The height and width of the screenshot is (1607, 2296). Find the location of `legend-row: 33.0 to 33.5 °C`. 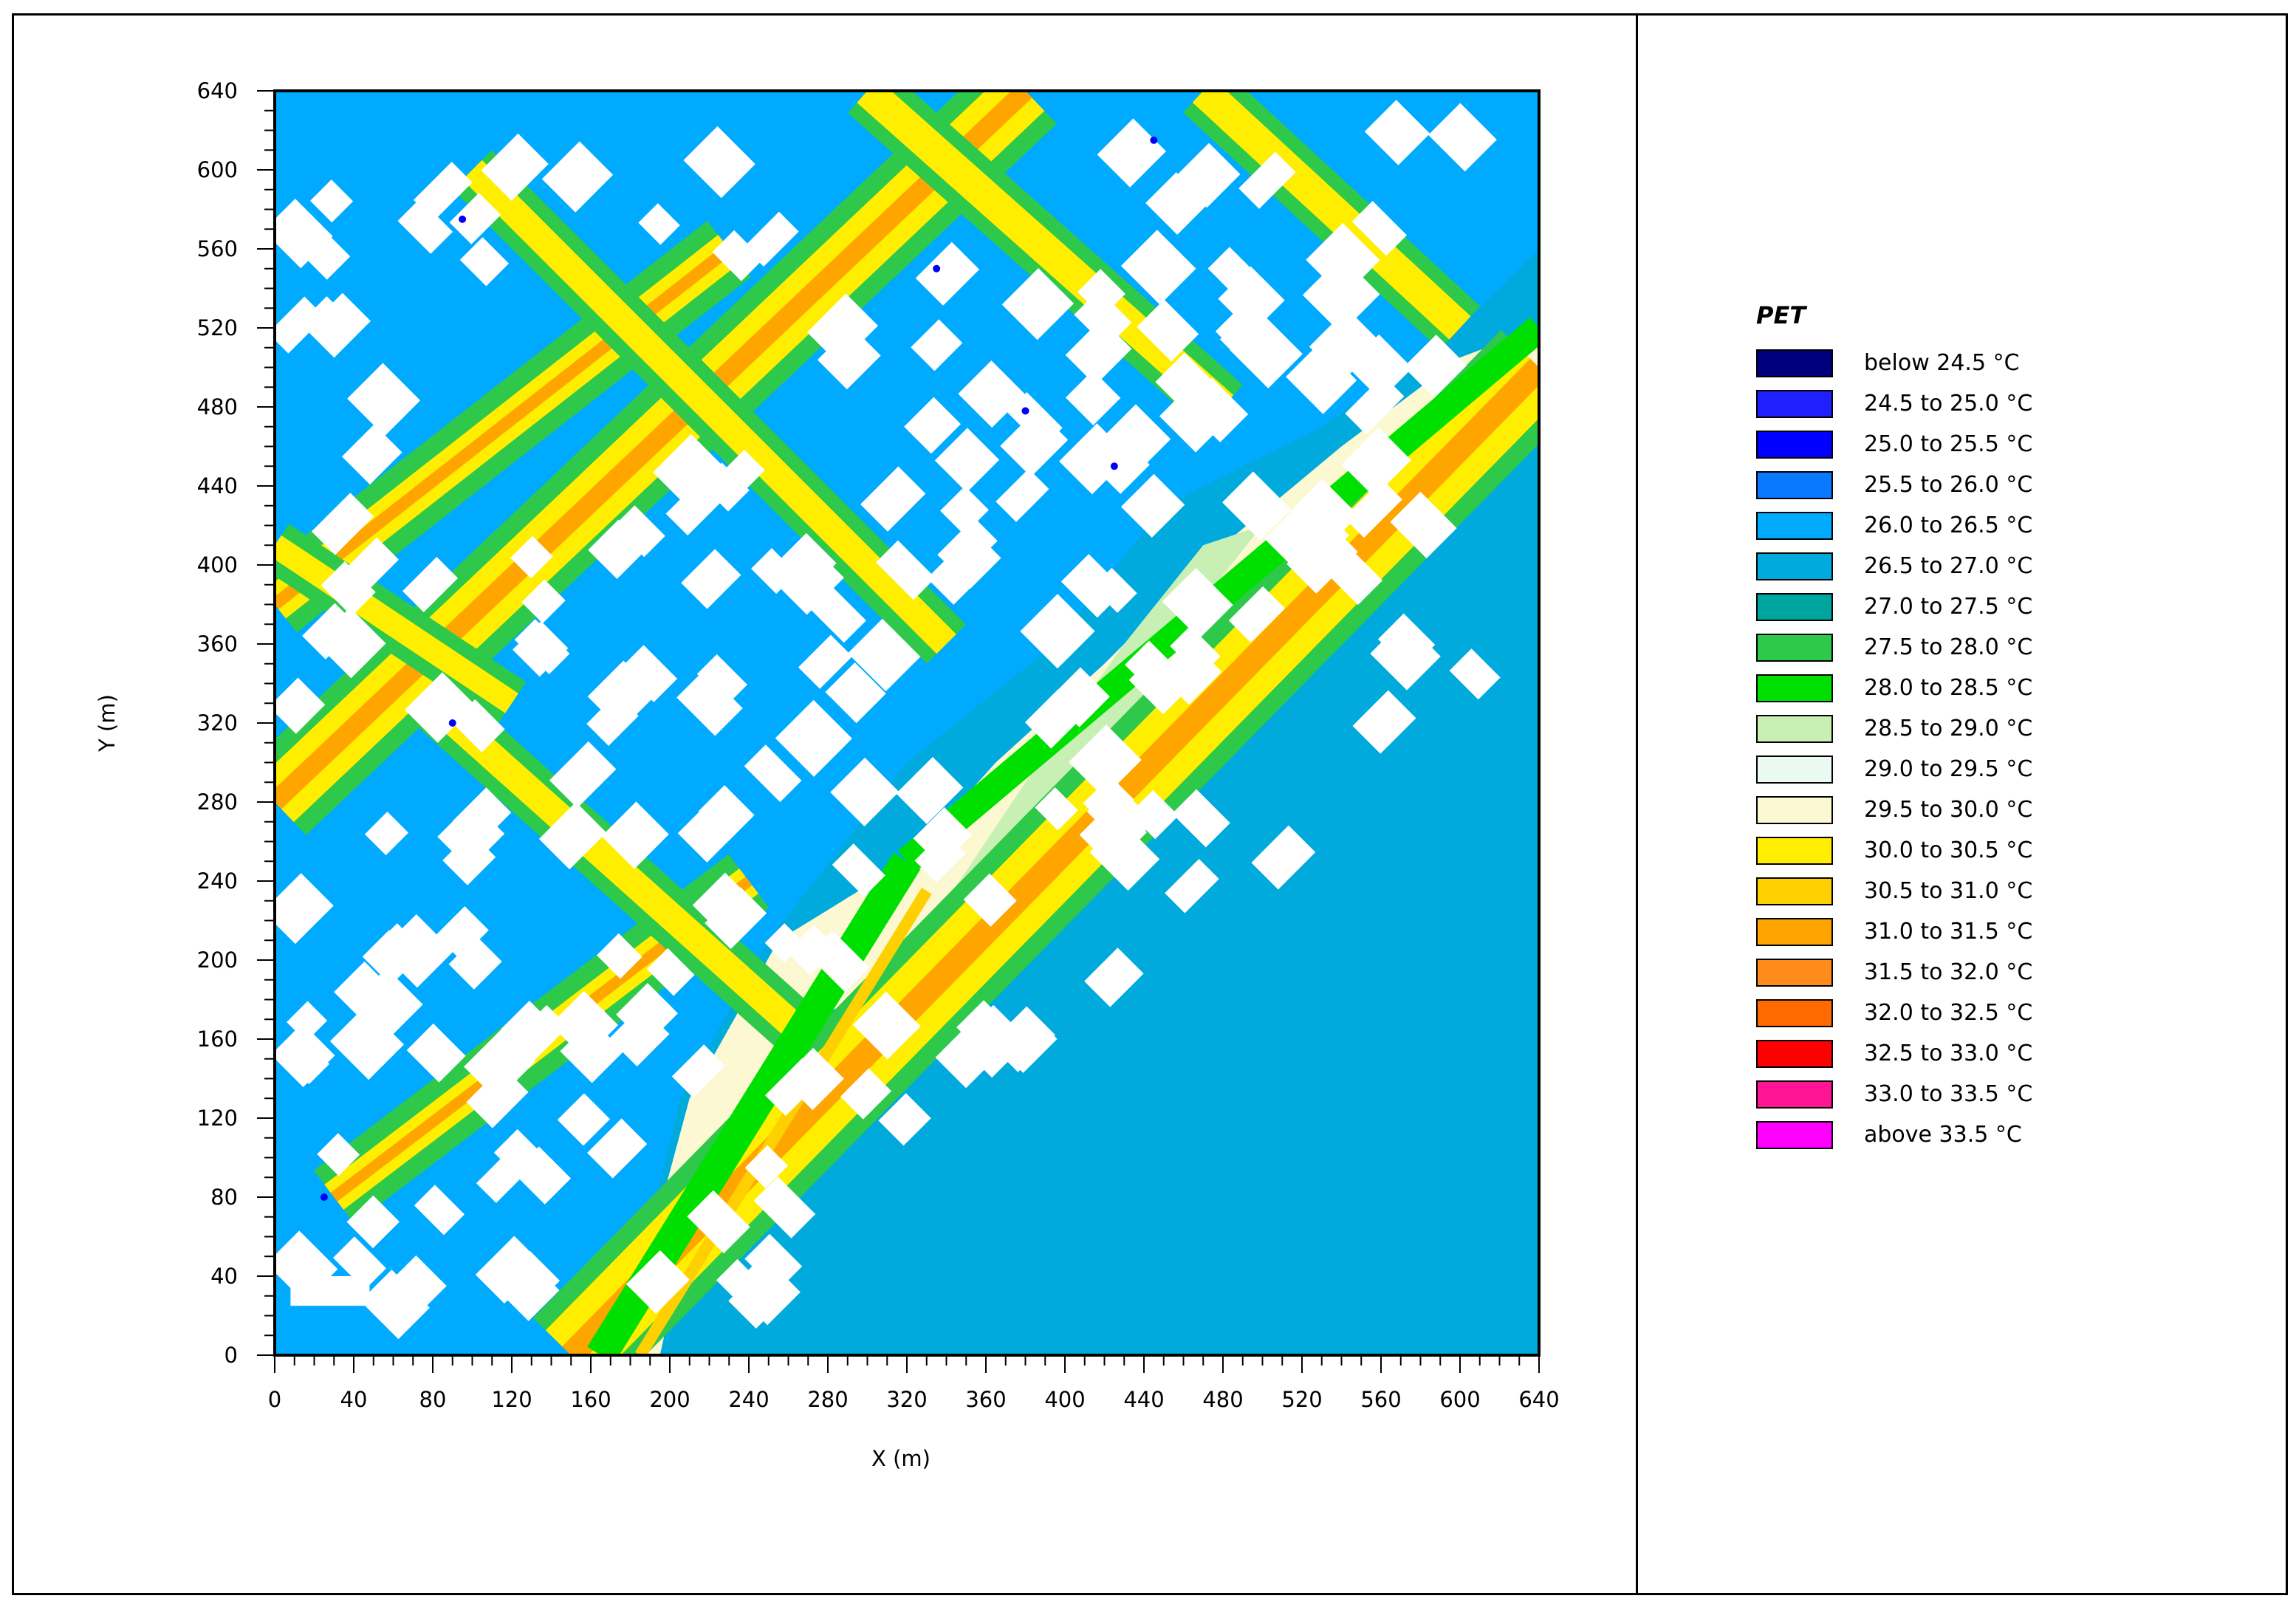

legend-row: 33.0 to 33.5 °C is located at coordinates (1894, 1094).